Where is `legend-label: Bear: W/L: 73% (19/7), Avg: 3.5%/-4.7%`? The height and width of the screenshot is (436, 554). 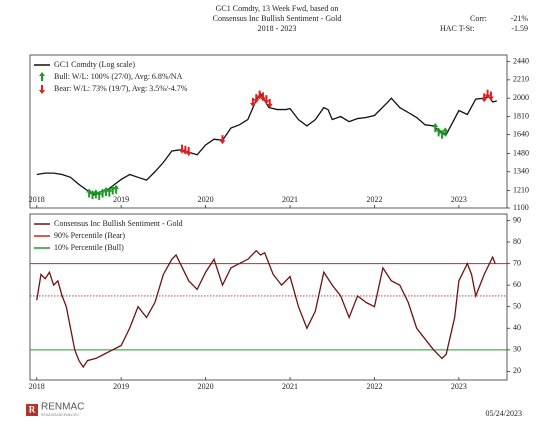 legend-label: Bear: W/L: 73% (19/7), Avg: 3.5%/-4.7% is located at coordinates (121, 88).